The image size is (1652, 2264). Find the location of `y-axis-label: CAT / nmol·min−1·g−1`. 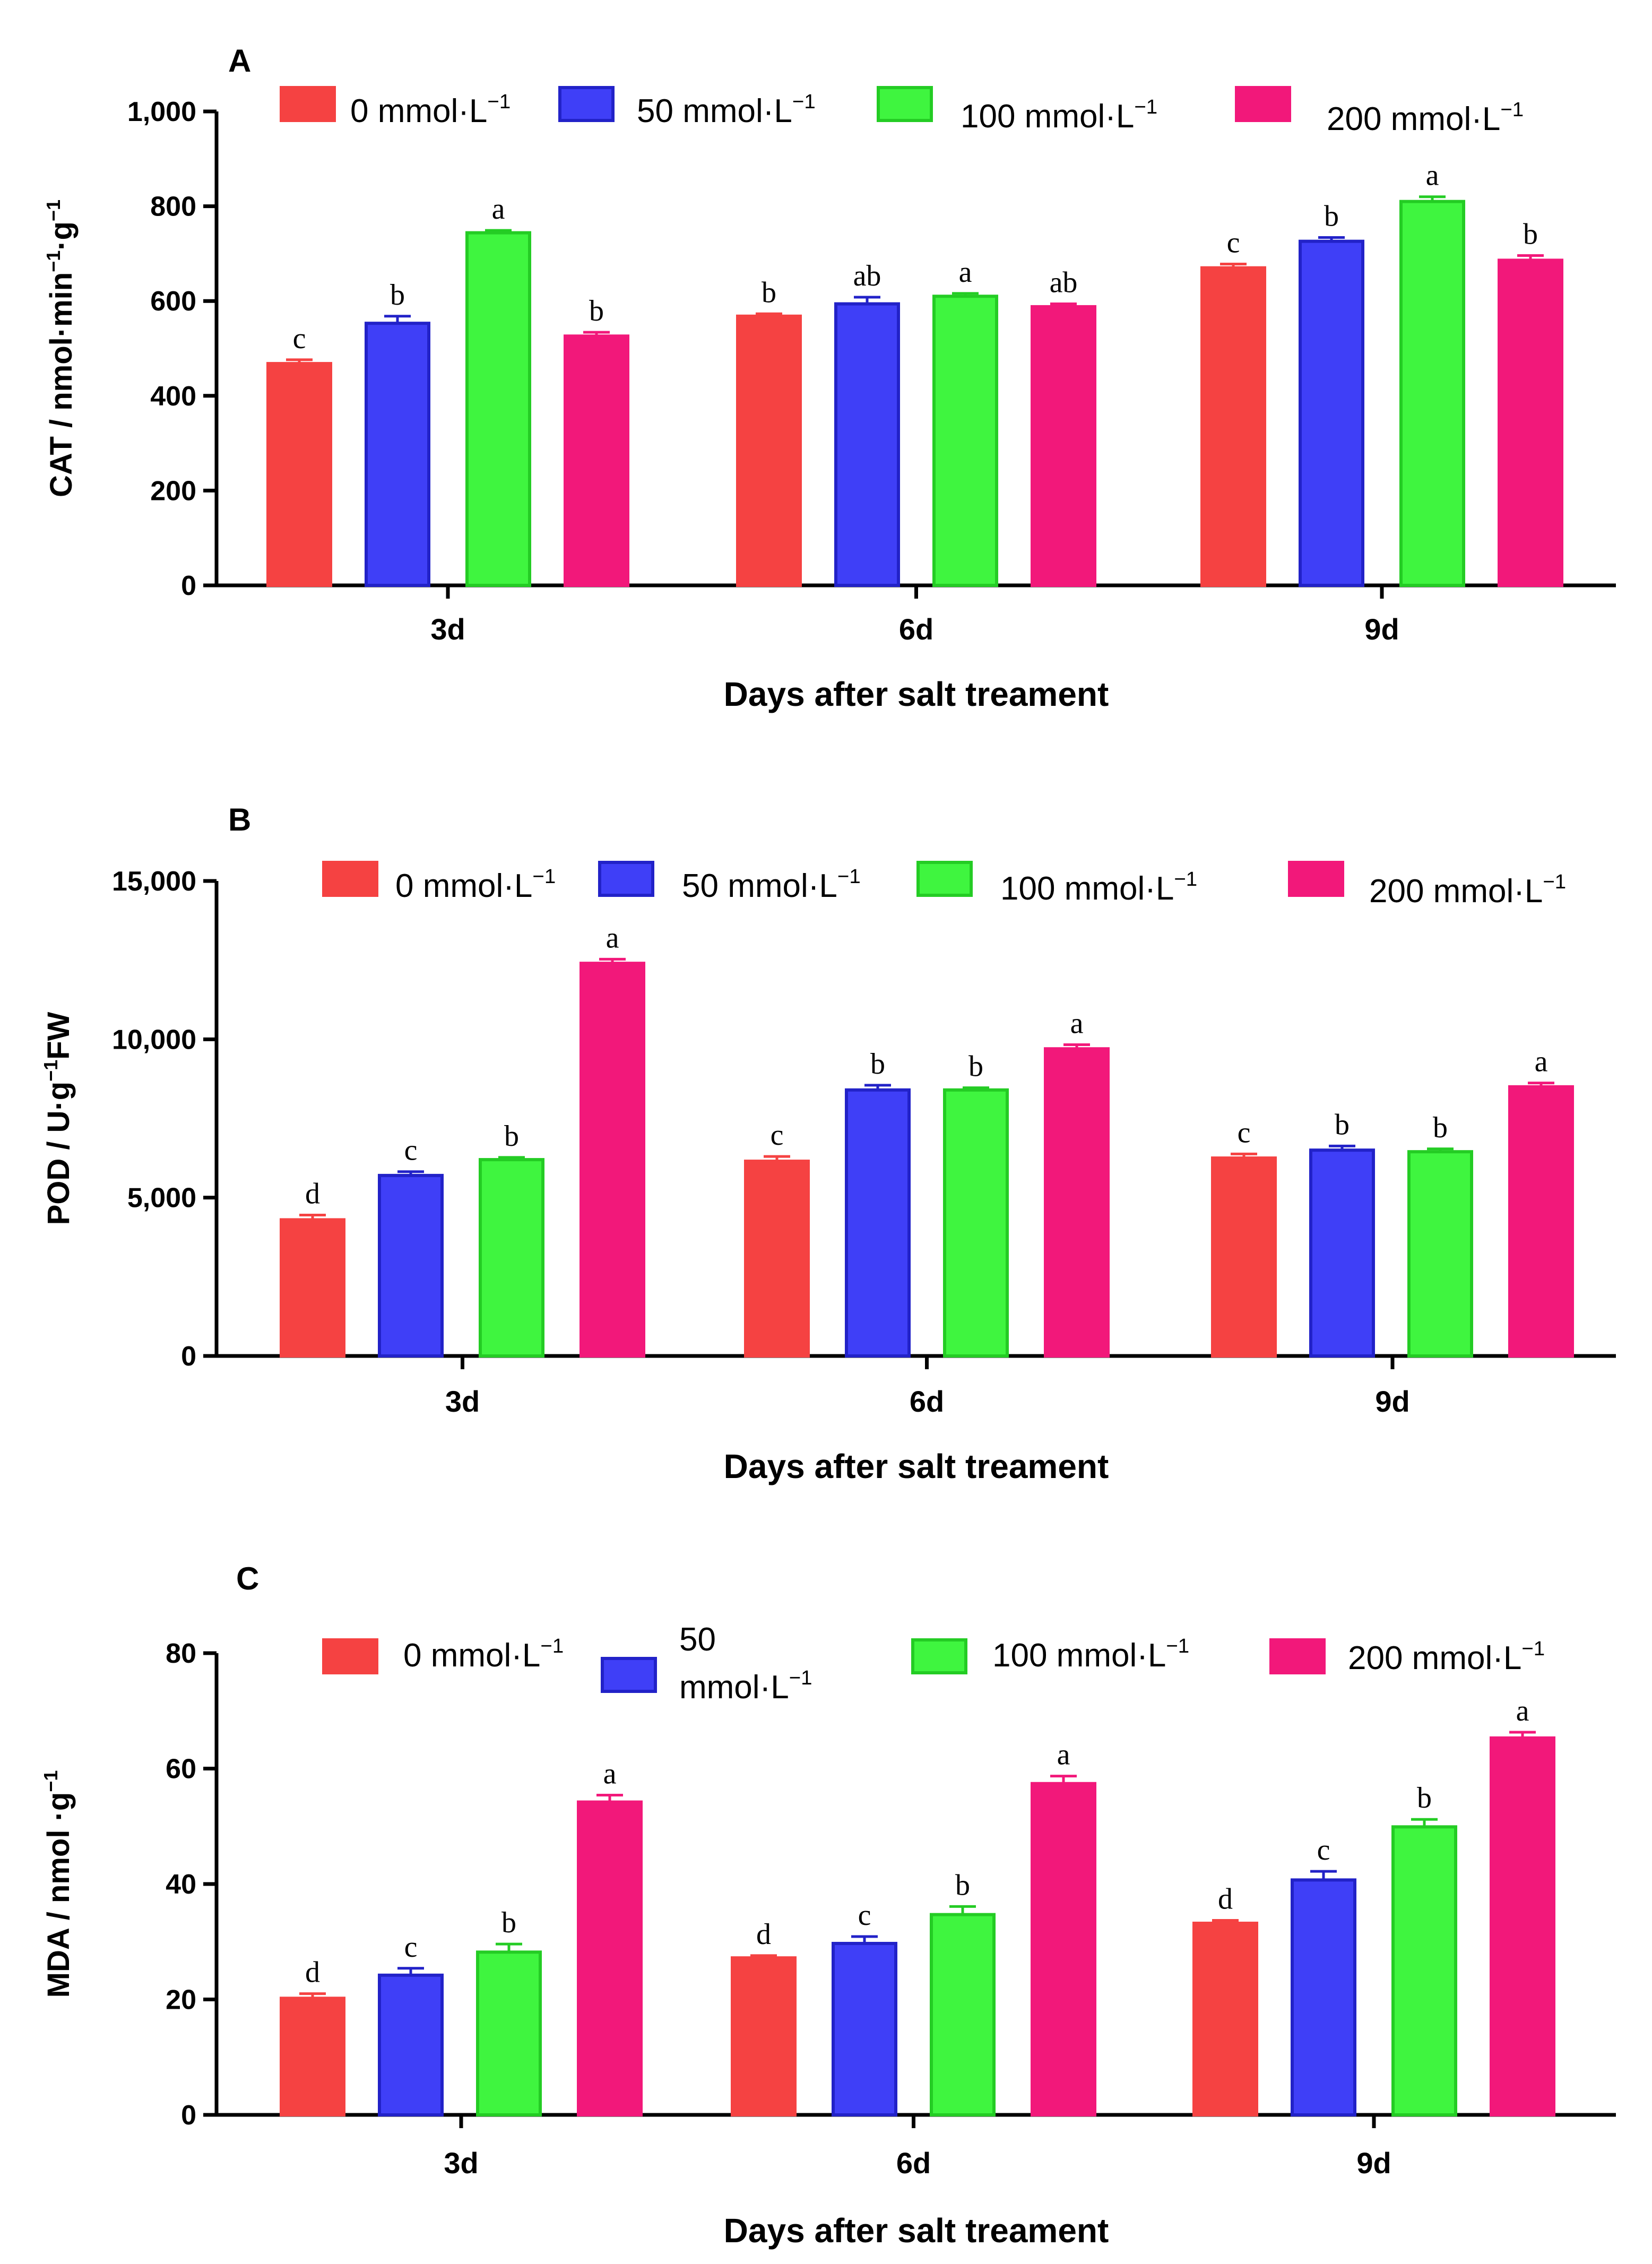

y-axis-label: CAT / nmol·min−1·g−1 is located at coordinates (60, 348).